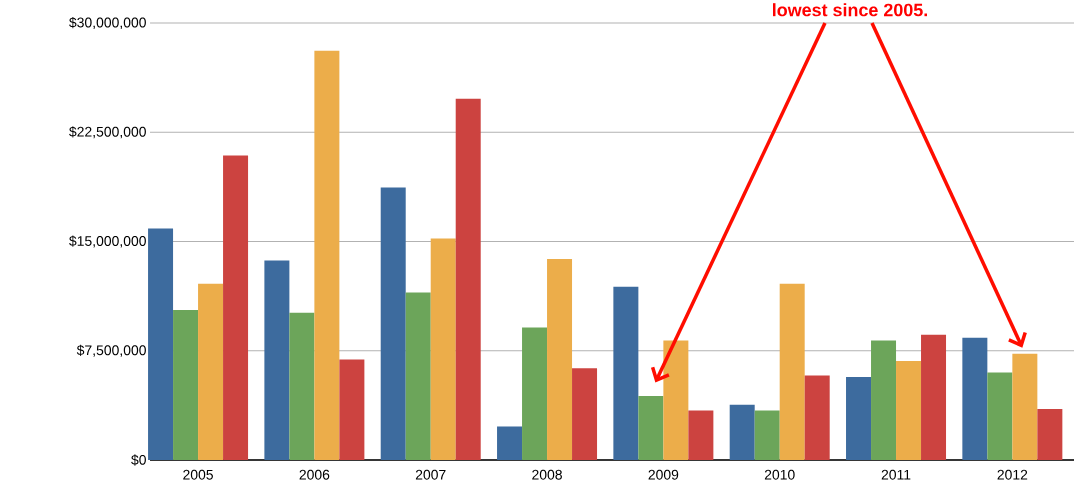 Image resolution: width=1074 pixels, height=489 pixels. Describe the element at coordinates (547, 474) in the screenshot. I see `x-tick-label: 2008` at that location.